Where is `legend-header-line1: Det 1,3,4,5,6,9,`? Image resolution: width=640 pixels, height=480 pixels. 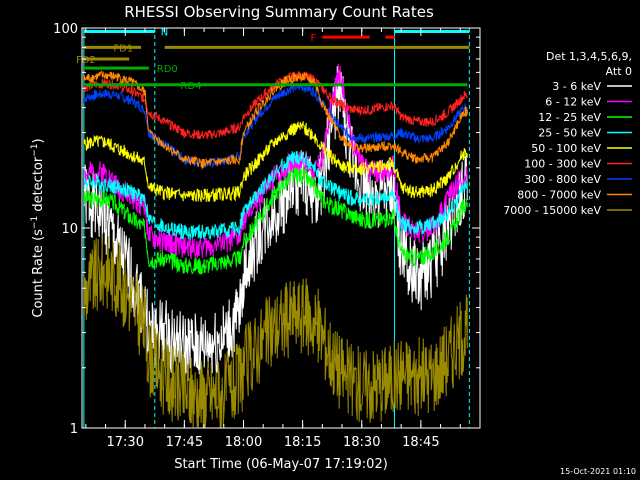
legend-header-line1: Det 1,3,4,5,6,9, is located at coordinates (589, 56).